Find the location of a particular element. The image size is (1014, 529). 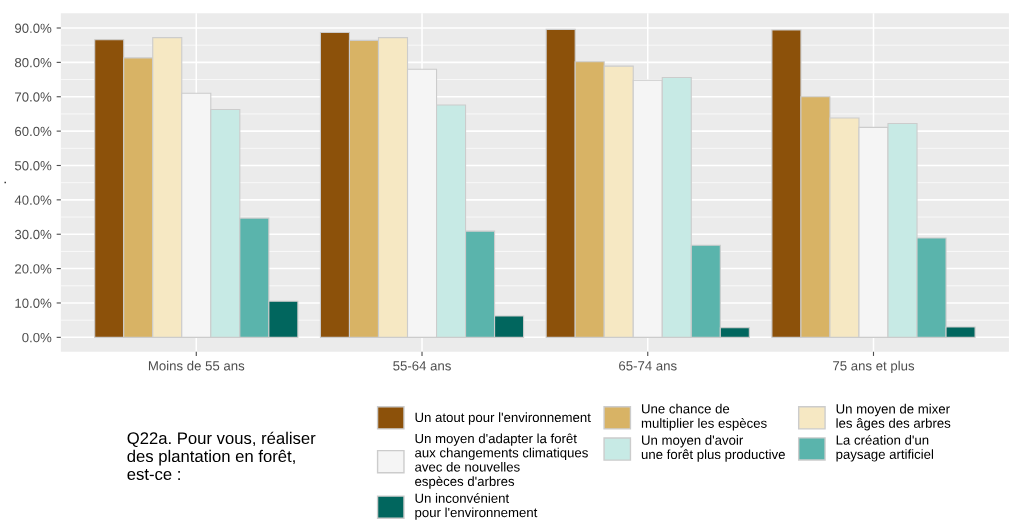

legend-label: La création d'un paysage artificiel is located at coordinates (885, 448).